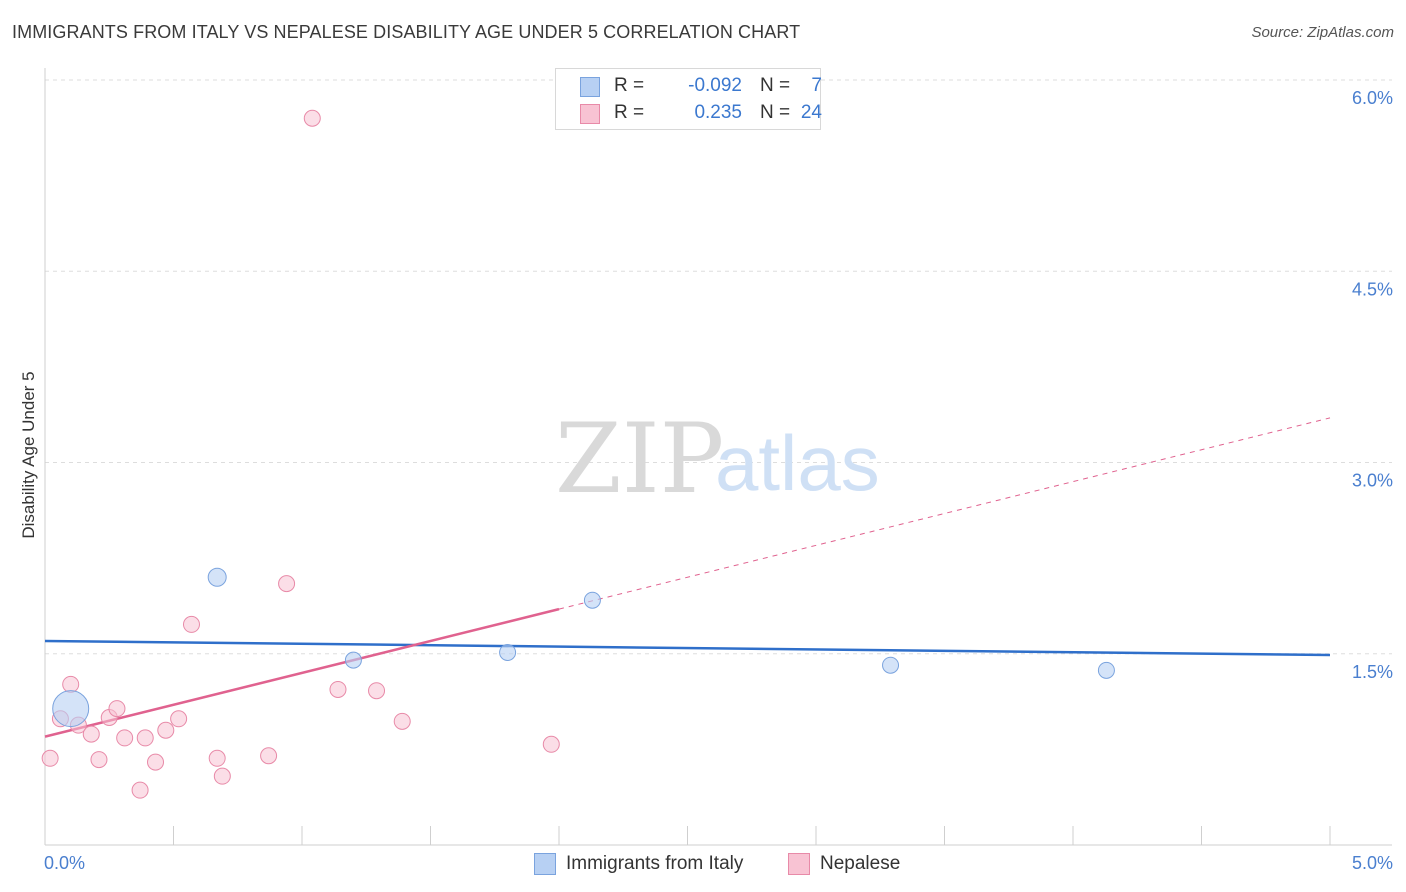 This screenshot has height=892, width=1406. Describe the element at coordinates (545, 864) in the screenshot. I see `bottom-legend-swatch-italy` at that location.